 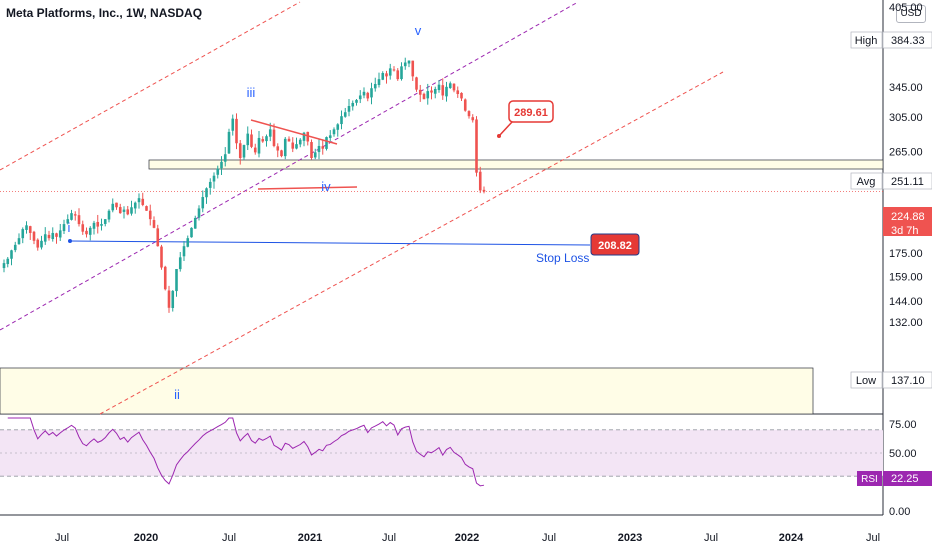 What do you see at coordinates (294, 132) in the screenshot?
I see `triangle-upper-line` at bounding box center [294, 132].